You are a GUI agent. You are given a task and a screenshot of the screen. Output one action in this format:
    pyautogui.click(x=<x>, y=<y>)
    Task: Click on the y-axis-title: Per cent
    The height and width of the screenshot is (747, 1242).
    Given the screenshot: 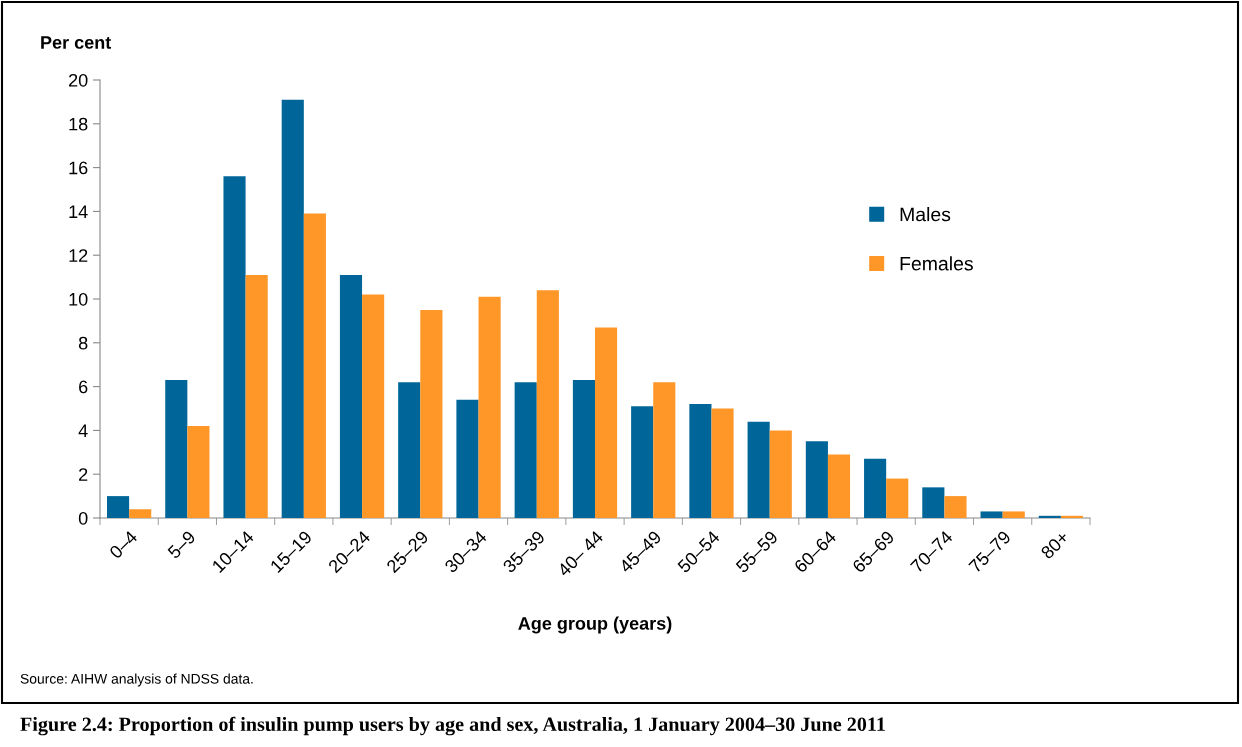 What is the action you would take?
    pyautogui.click(x=76, y=42)
    